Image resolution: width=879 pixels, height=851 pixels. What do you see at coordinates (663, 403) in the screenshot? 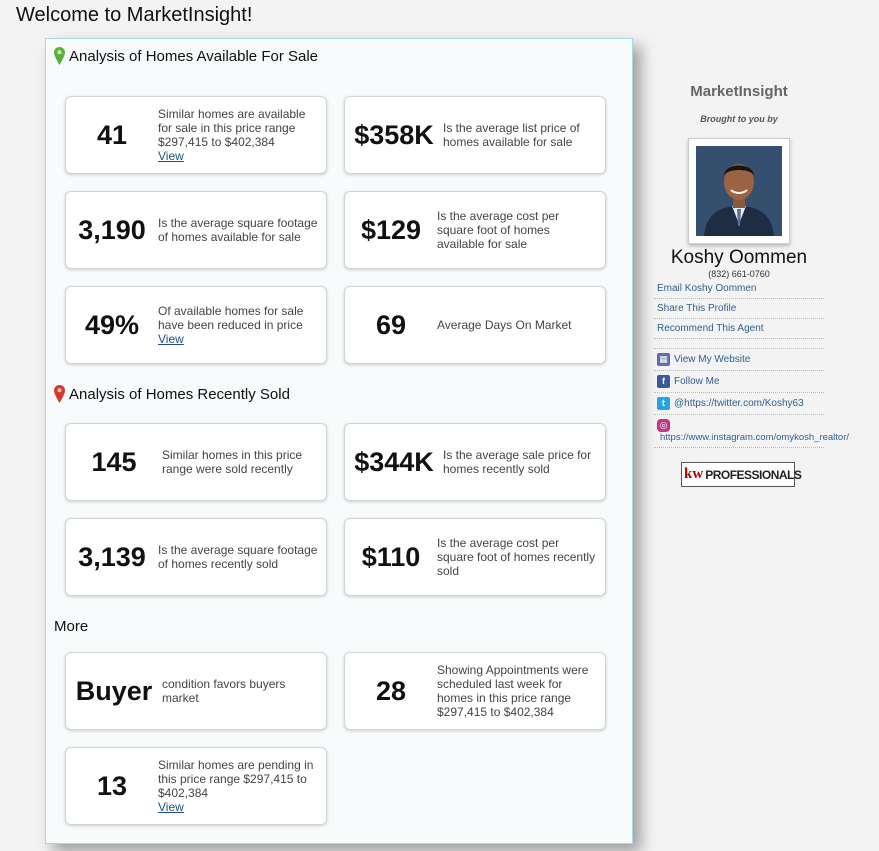
I see `twitter-icon: t` at bounding box center [663, 403].